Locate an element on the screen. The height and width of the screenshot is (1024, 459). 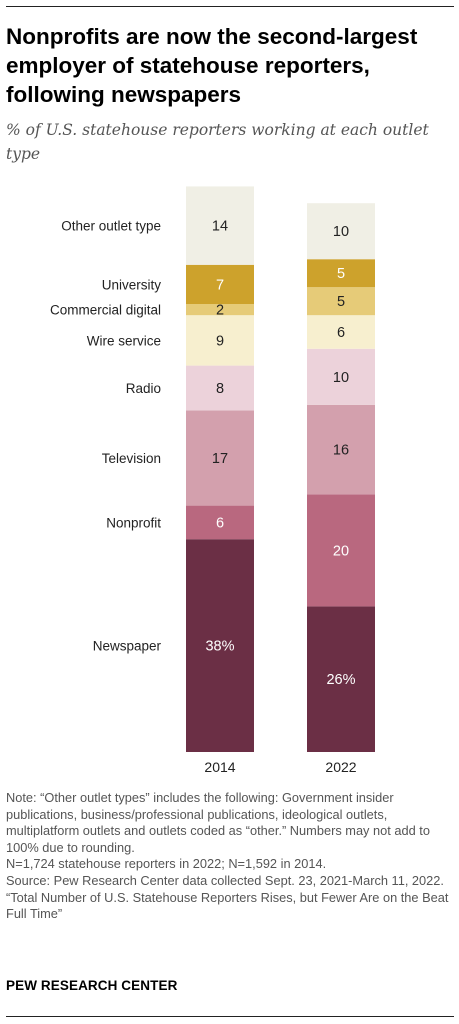
bar-commercial-digital-2022 is located at coordinates (341, 301).